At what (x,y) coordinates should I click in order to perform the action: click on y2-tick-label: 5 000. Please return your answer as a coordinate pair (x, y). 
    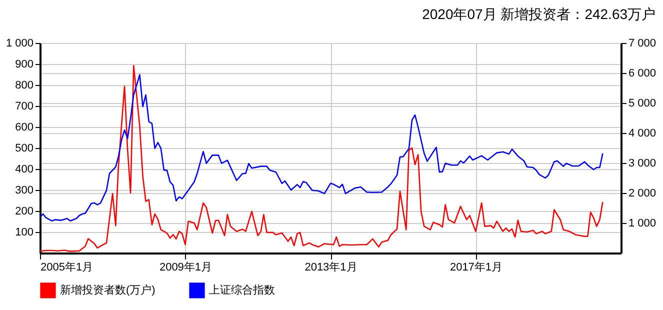
    Looking at the image, I should click on (642, 104).